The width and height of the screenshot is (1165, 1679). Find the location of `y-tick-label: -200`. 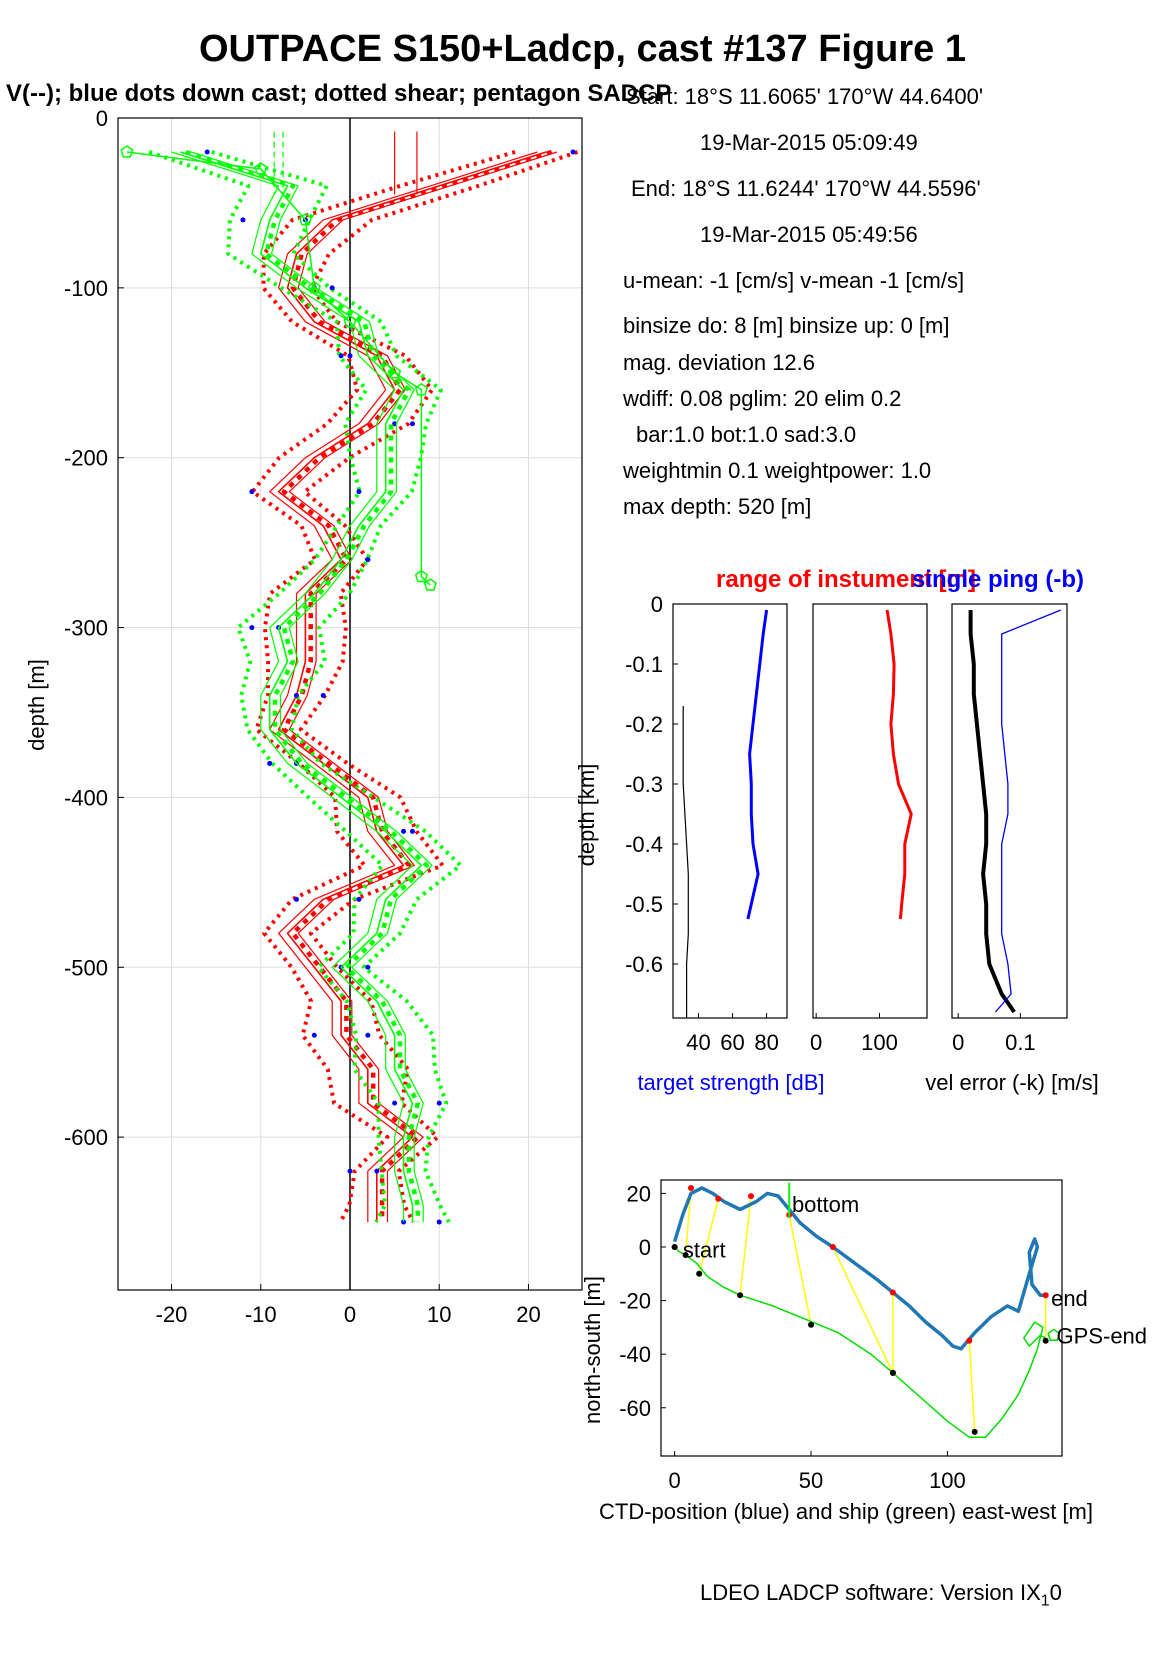

y-tick-label: -200 is located at coordinates (86, 458).